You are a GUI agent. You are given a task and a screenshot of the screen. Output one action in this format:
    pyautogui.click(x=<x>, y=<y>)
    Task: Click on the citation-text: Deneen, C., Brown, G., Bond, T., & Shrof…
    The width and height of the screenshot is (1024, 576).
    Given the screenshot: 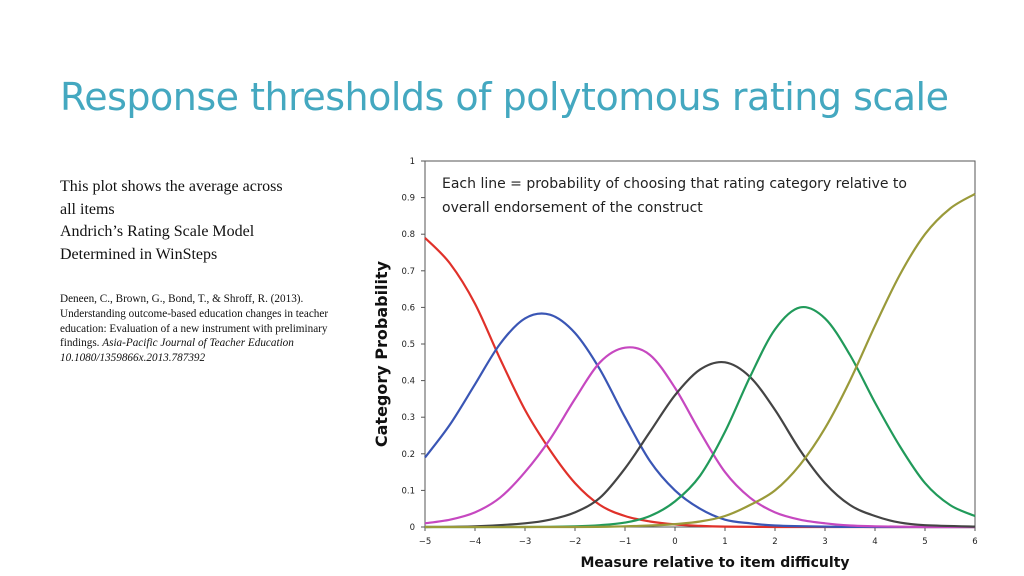 What is the action you would take?
    pyautogui.click(x=194, y=321)
    